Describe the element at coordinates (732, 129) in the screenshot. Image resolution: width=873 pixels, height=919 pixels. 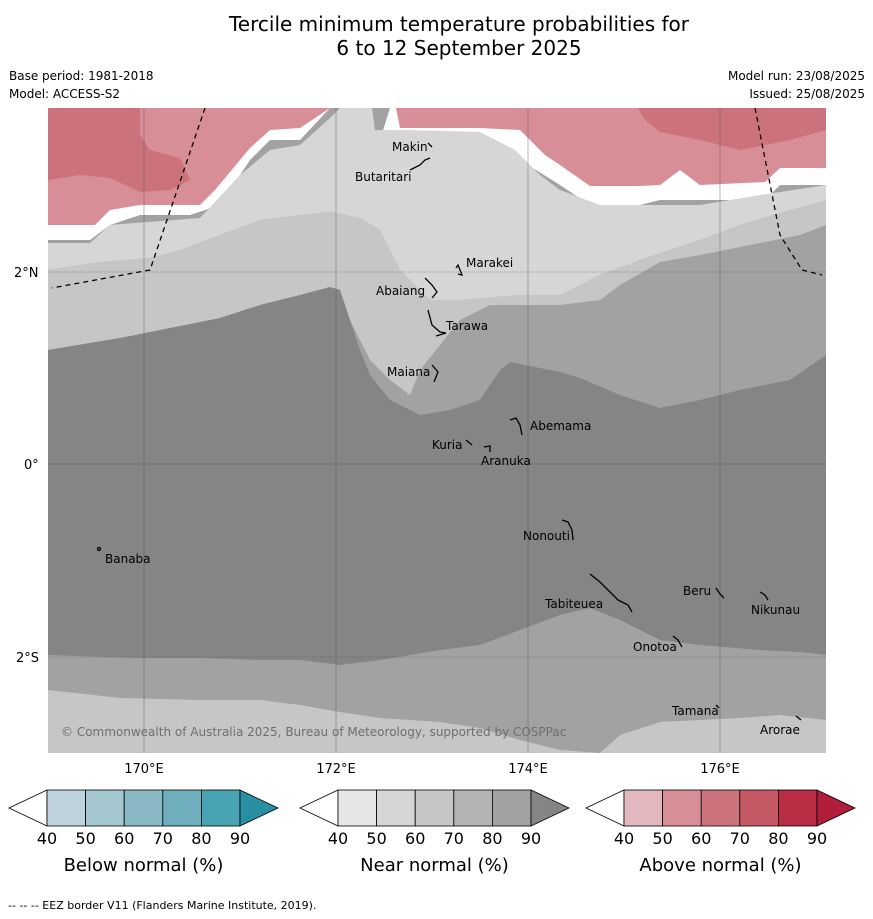
I see `above-normal-60-top-right` at that location.